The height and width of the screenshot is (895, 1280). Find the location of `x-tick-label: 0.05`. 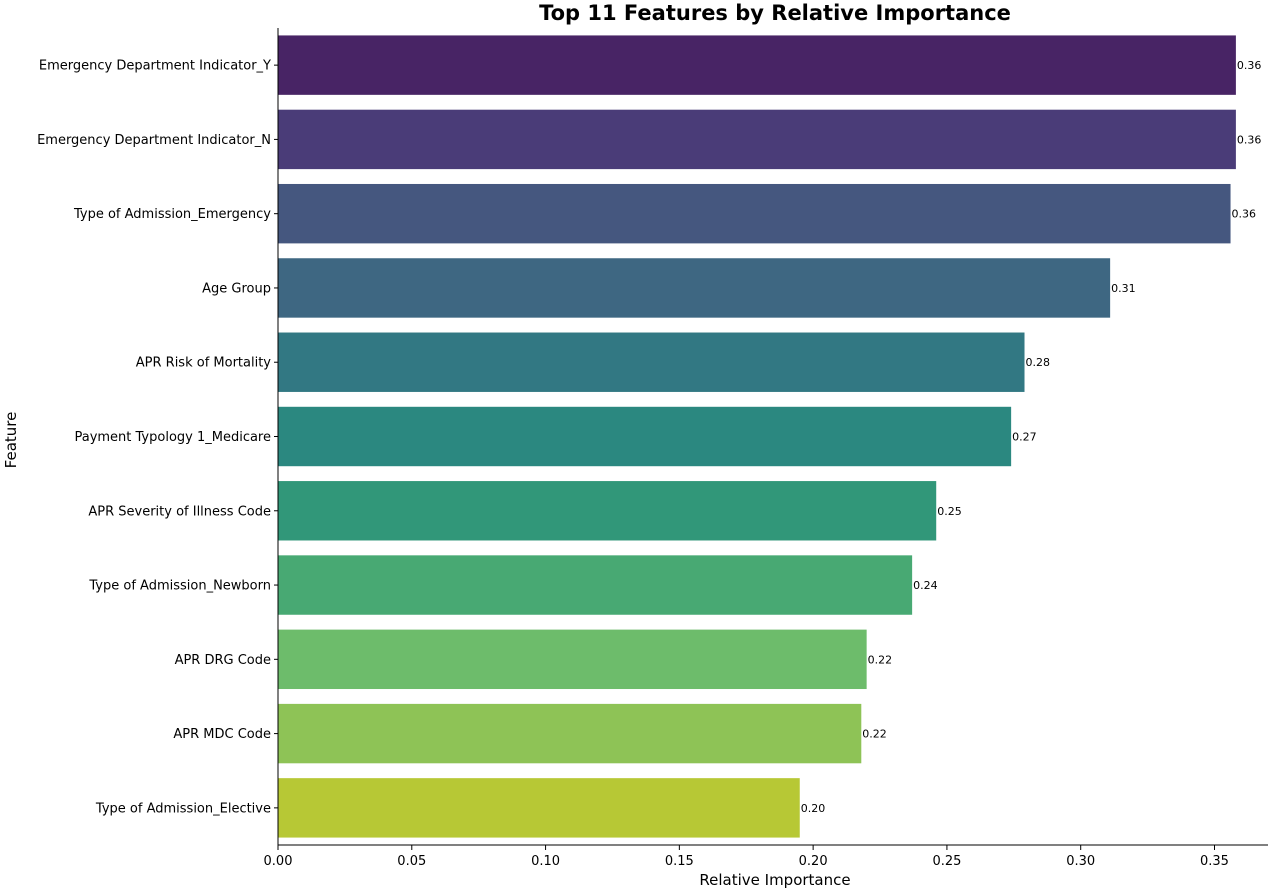

x-tick-label: 0.05 is located at coordinates (411, 861).